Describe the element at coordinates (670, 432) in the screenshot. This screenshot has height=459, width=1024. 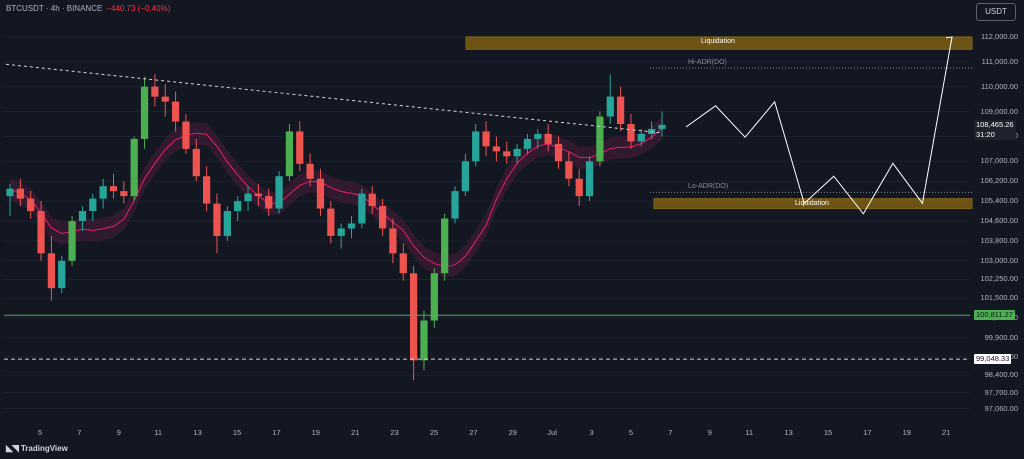
I see `date-tick: 7` at that location.